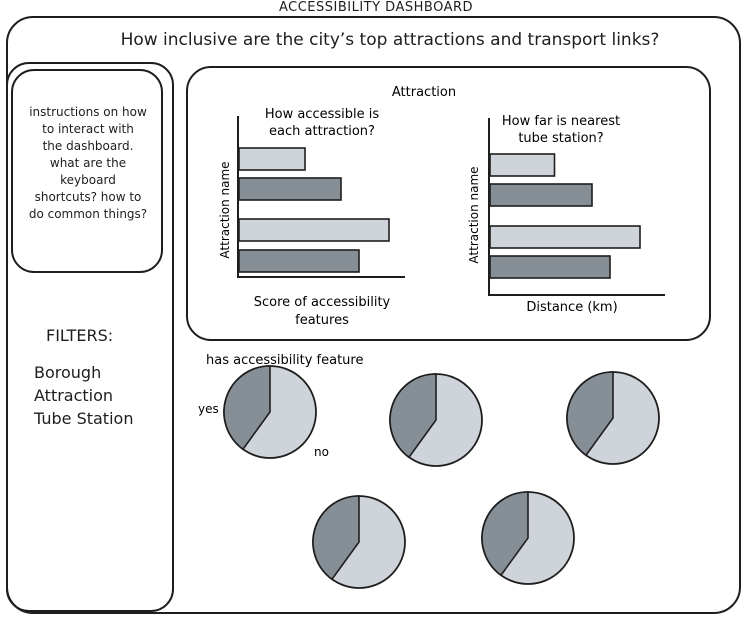 The height and width of the screenshot is (623, 752). What do you see at coordinates (88, 197) in the screenshot?
I see `instructions-line: shortcuts? how to` at bounding box center [88, 197].